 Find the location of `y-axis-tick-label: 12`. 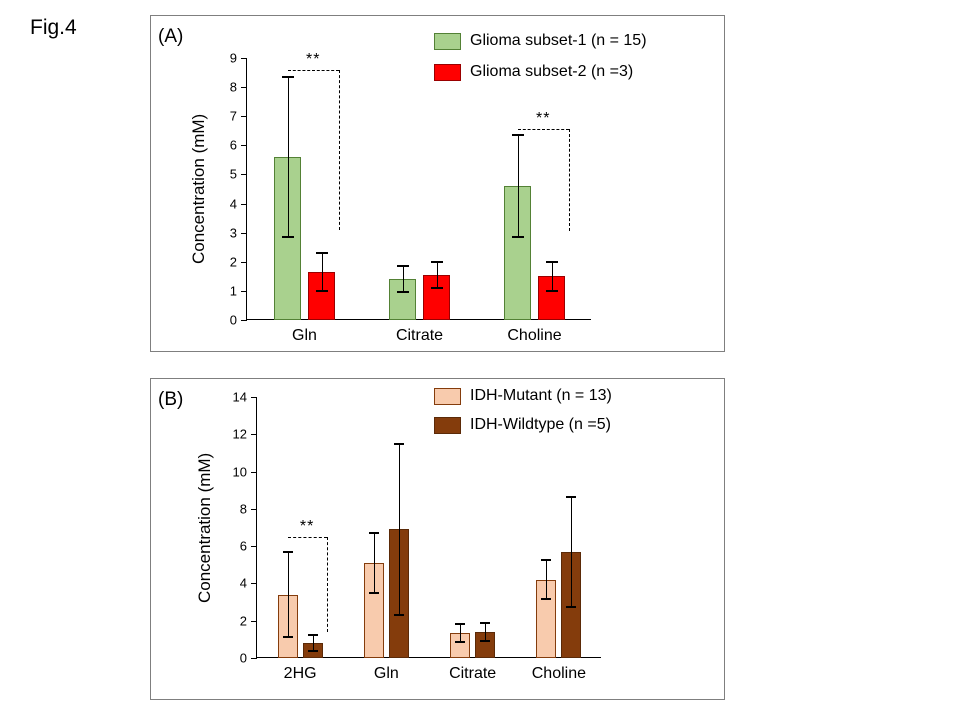

y-axis-tick-label: 12 is located at coordinates (239, 434).